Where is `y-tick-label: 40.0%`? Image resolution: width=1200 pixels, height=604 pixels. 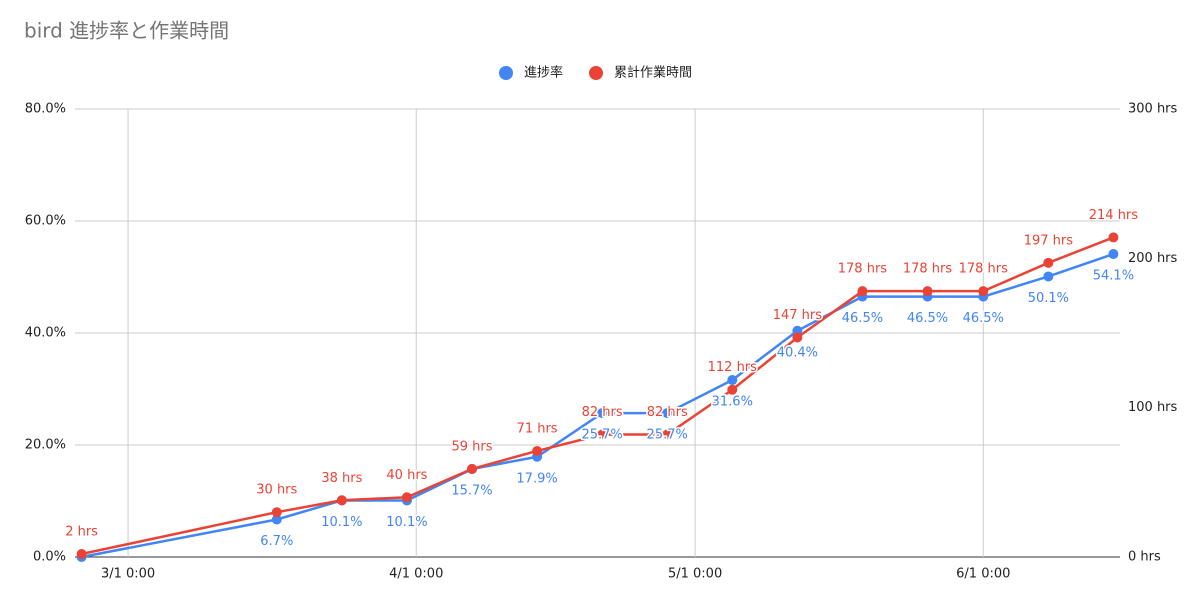
y-tick-label: 40.0% is located at coordinates (45, 333).